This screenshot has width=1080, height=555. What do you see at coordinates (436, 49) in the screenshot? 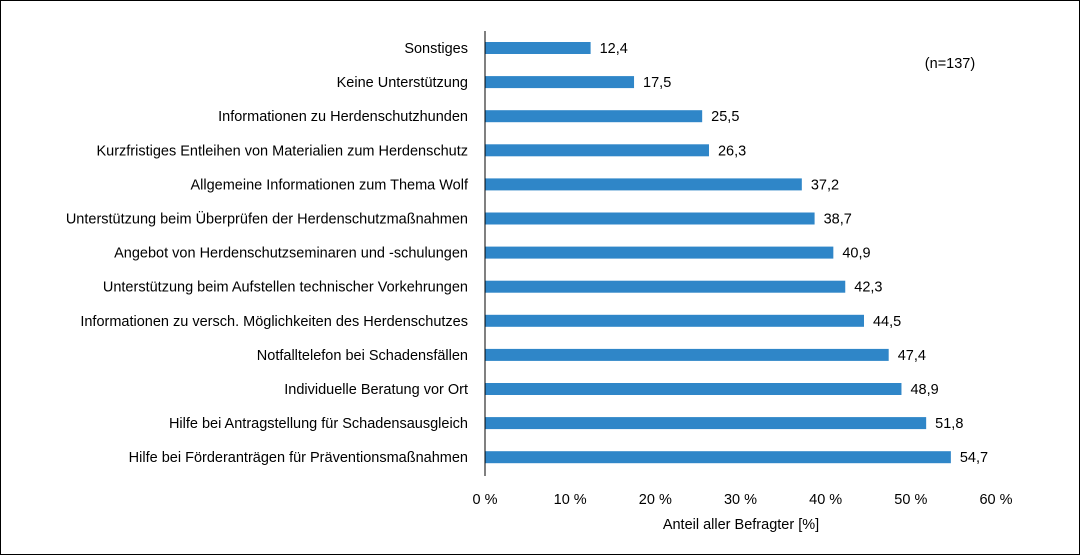
I see `category-label-0: Sonstiges` at bounding box center [436, 49].